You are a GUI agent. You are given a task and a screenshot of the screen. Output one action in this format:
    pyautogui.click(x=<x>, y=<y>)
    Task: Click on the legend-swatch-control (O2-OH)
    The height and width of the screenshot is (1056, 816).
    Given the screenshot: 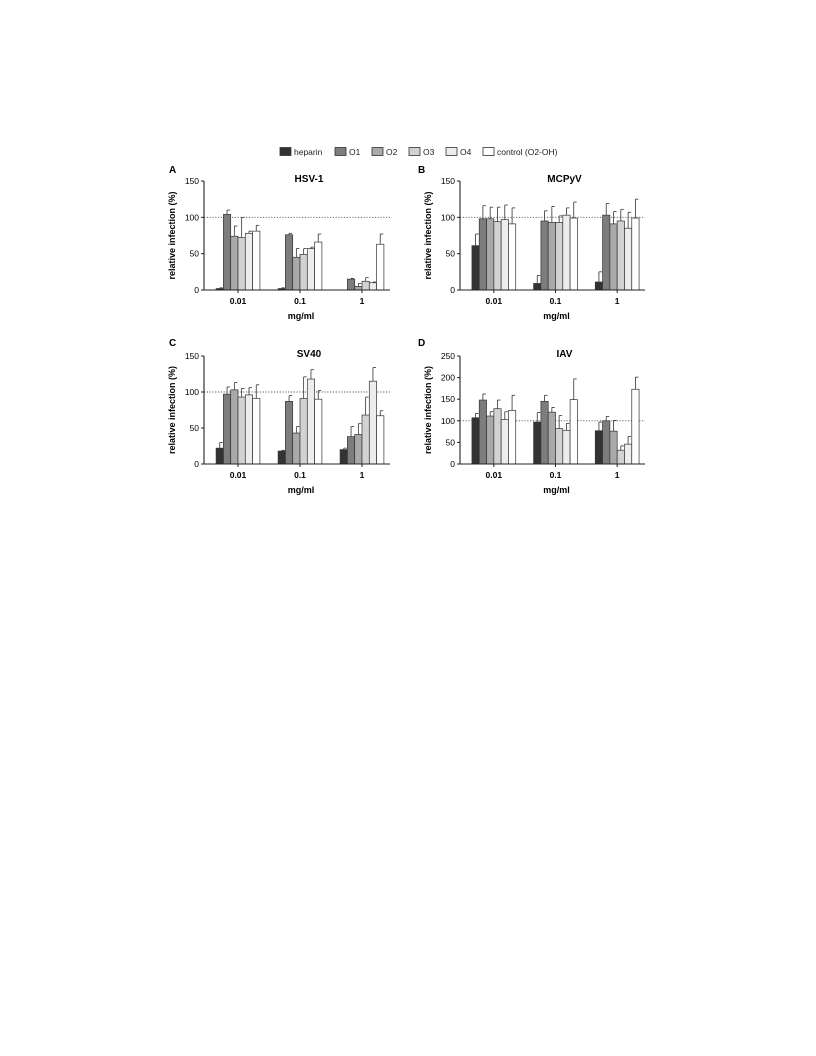 What is the action you would take?
    pyautogui.click(x=488, y=151)
    